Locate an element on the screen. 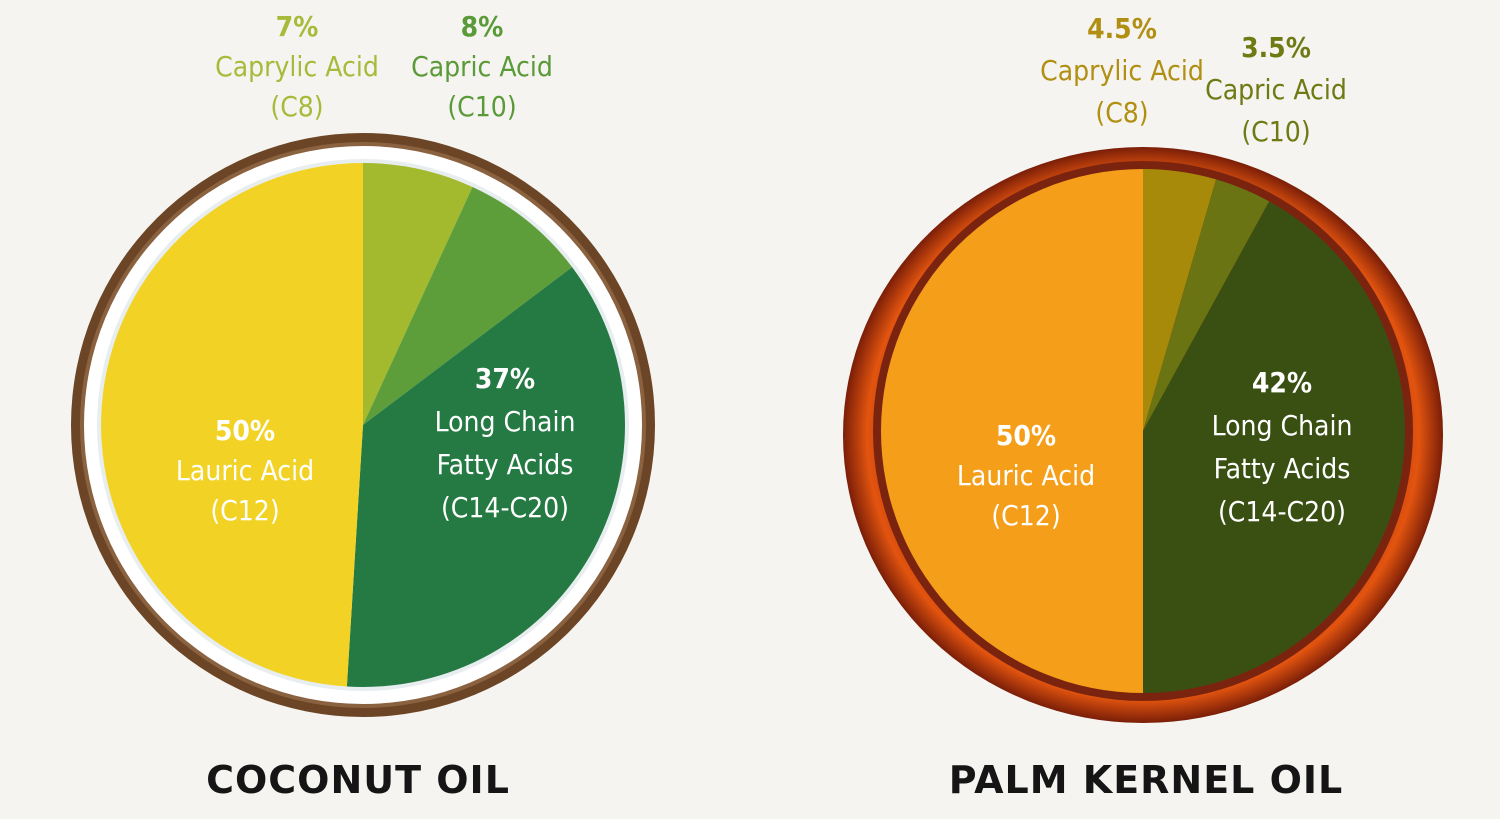  slice-label-long-chain: 42% Long Chain Fatty Acids (C14-C20) is located at coordinates (1282, 447).